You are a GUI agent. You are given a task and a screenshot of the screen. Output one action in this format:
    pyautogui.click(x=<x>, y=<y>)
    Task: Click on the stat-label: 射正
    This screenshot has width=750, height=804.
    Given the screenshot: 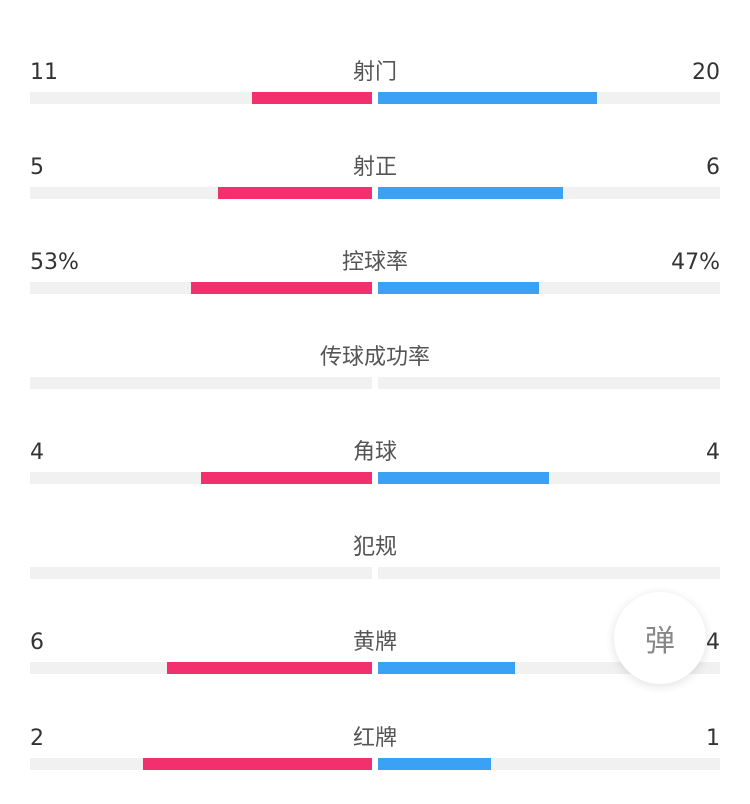 What is the action you would take?
    pyautogui.click(x=374, y=167)
    